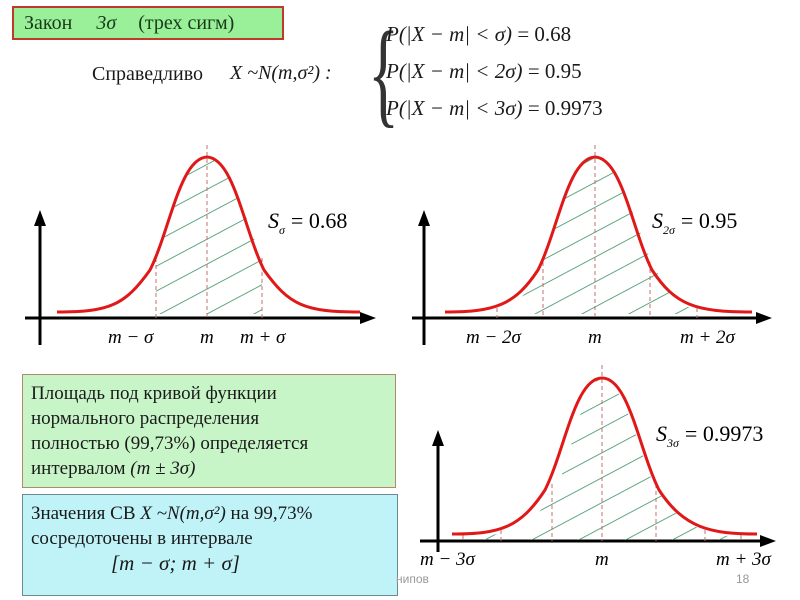 This screenshot has height=600, width=800. Describe the element at coordinates (494, 108) in the screenshot. I see `equation-3sigma: P(|X − m| < 3σ) = 0.9973` at that location.